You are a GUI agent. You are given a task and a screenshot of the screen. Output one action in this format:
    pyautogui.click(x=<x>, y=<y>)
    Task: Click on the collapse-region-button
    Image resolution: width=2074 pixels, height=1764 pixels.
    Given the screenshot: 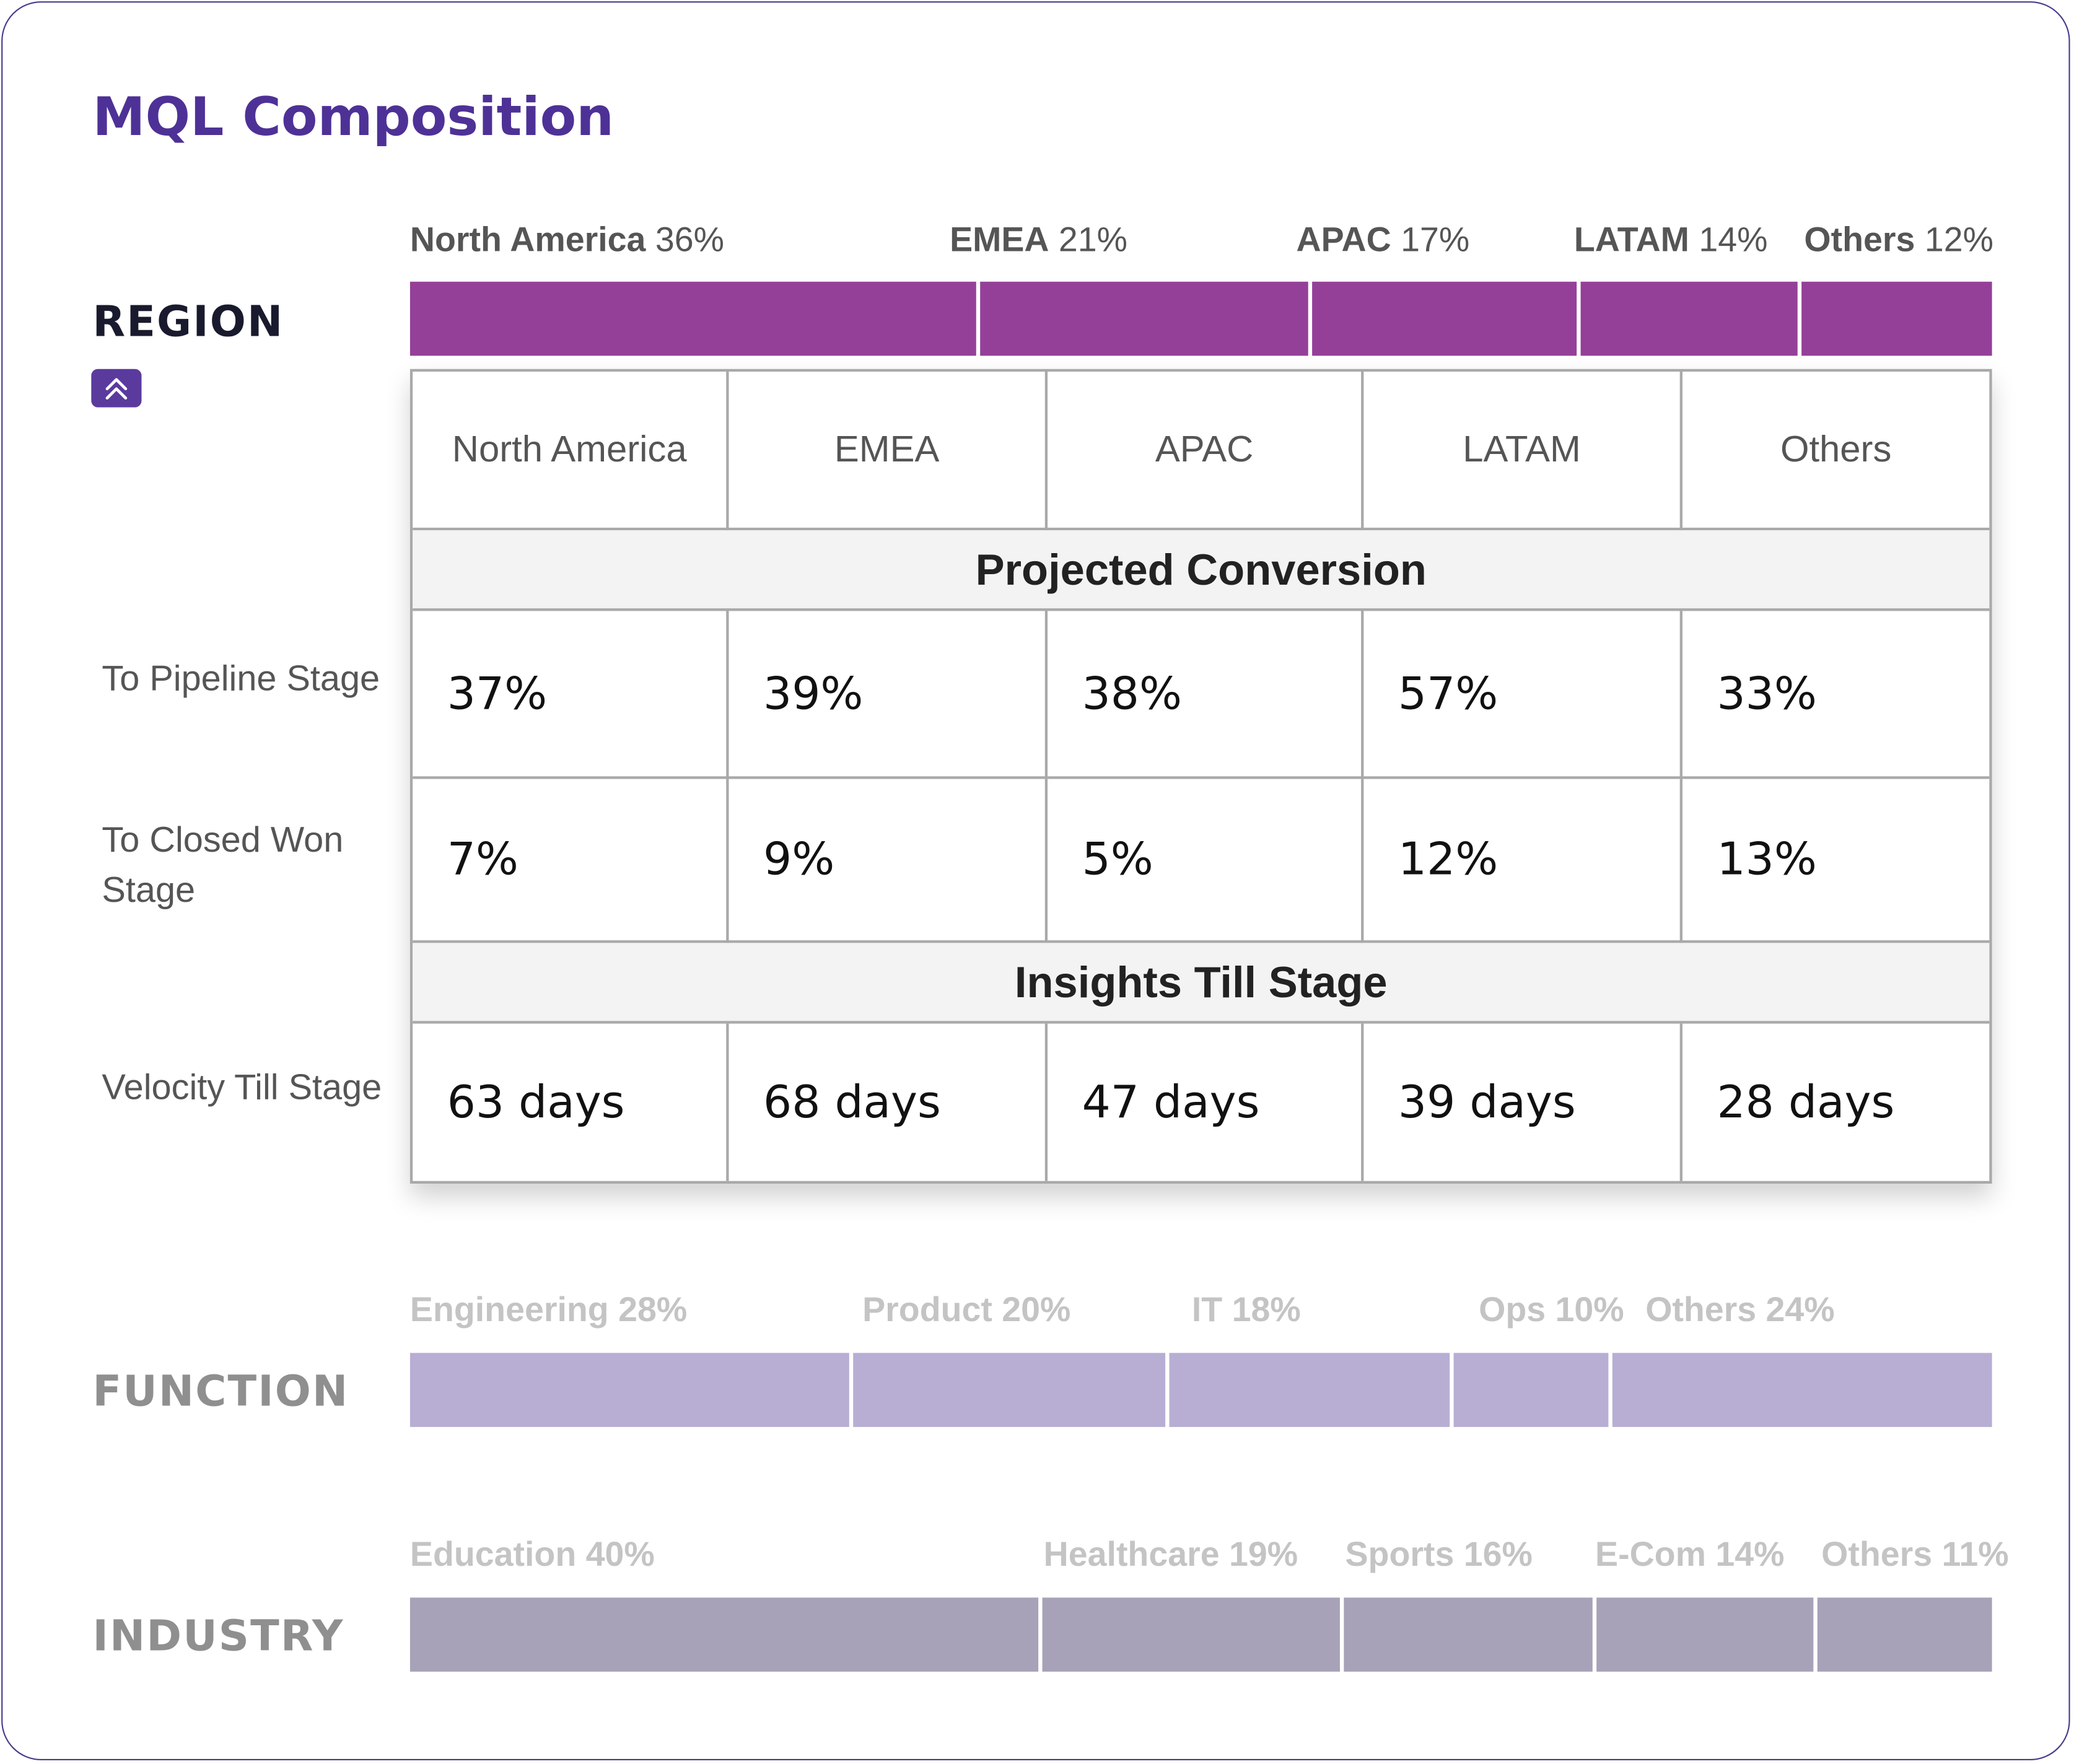 What is the action you would take?
    pyautogui.click(x=117, y=388)
    